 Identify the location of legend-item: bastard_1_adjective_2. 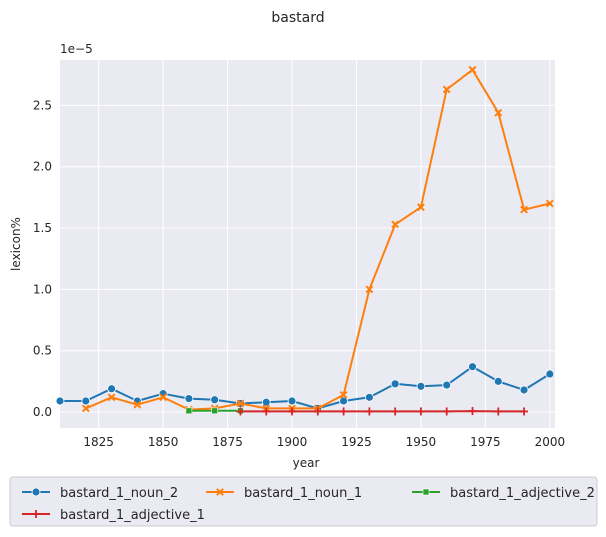
(503, 493).